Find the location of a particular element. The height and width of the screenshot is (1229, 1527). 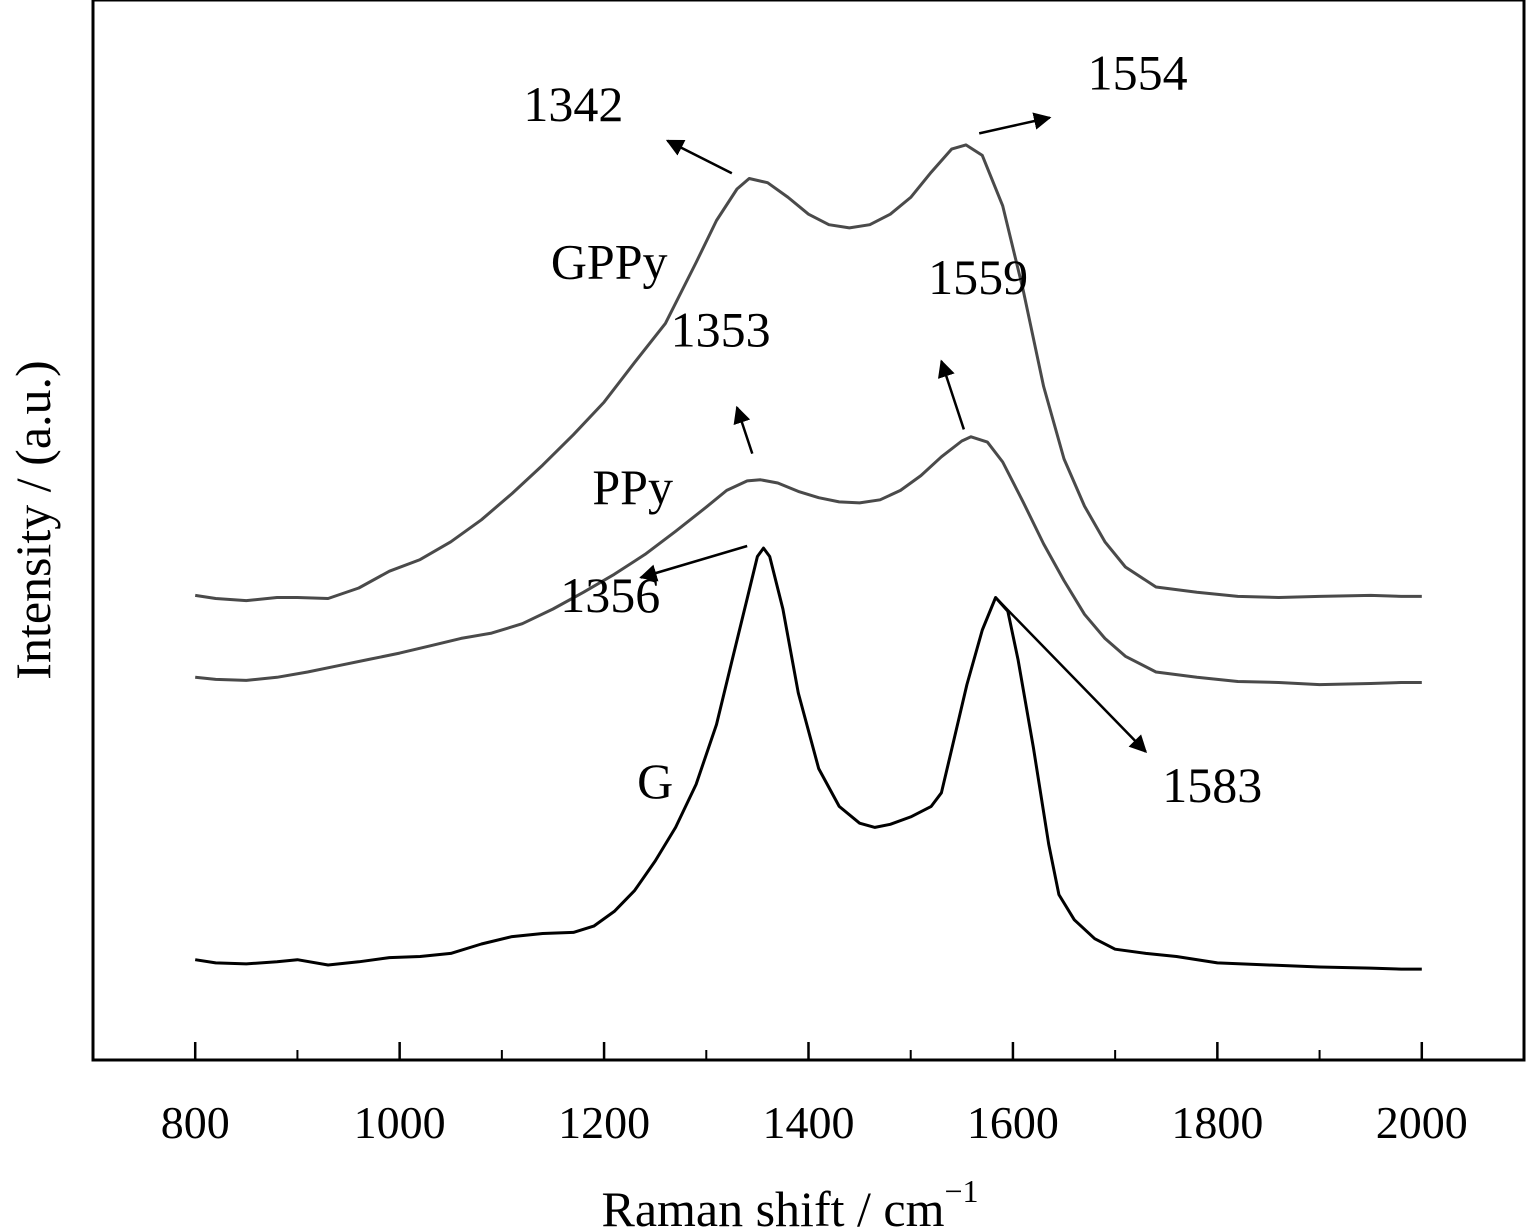

series-label-gppy: GPPy is located at coordinates (609, 261).